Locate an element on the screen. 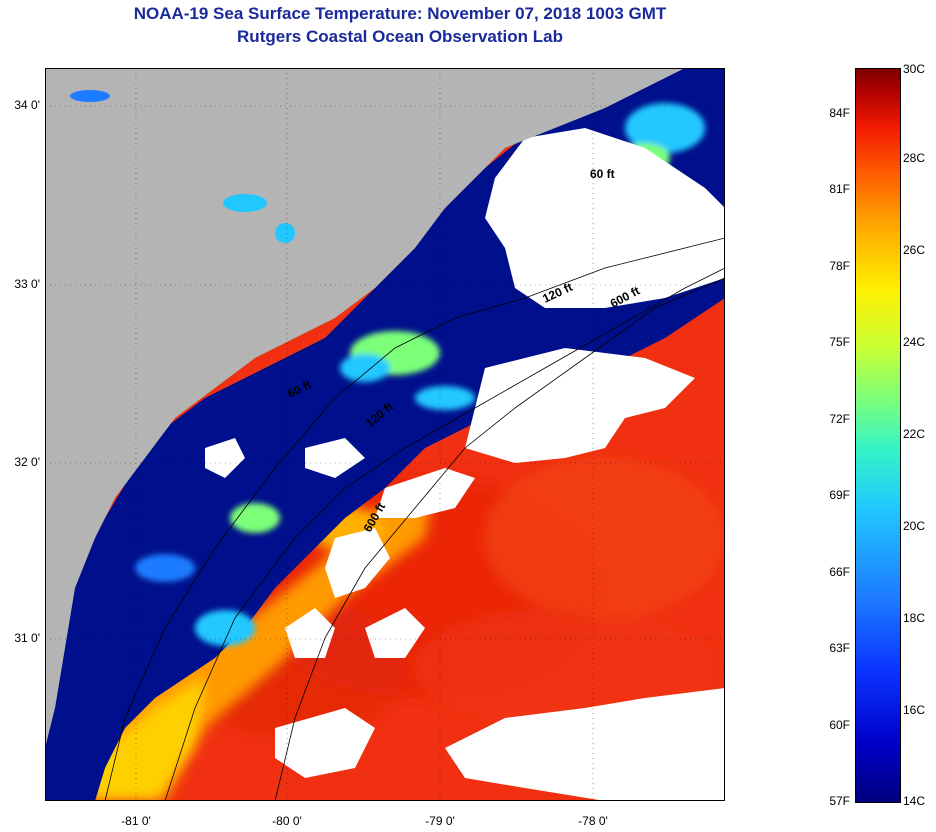  lat-label: 32 0' is located at coordinates (27, 462).